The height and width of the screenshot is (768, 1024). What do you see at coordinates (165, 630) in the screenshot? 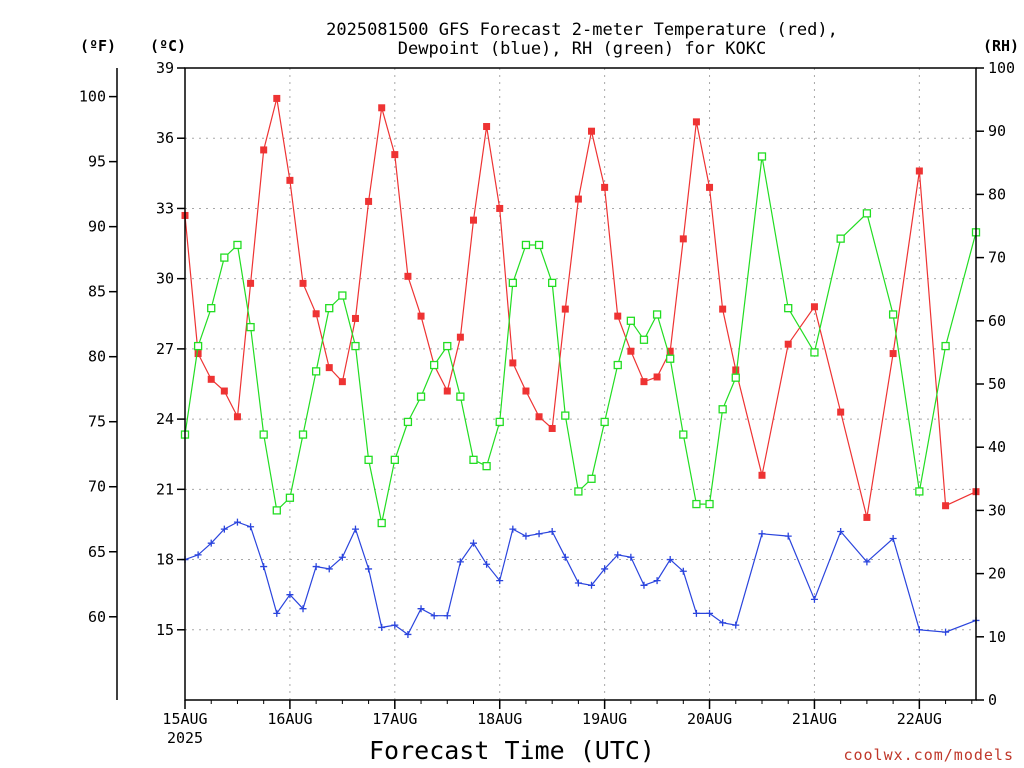
I see `celsius-tick-label: 15` at bounding box center [165, 630].